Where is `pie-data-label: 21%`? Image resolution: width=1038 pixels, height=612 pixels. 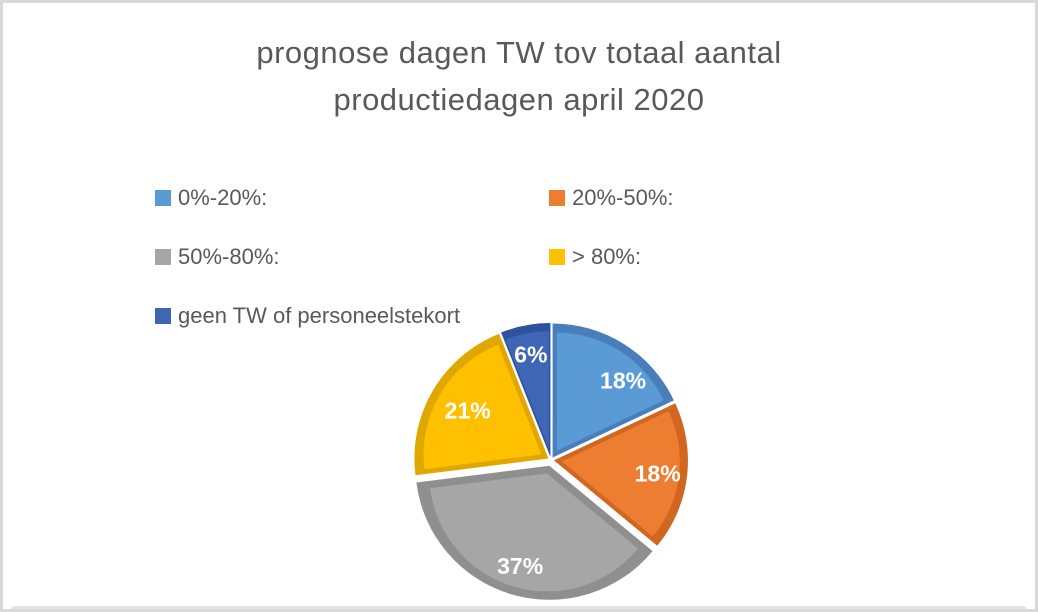
pie-data-label: 21% is located at coordinates (468, 411).